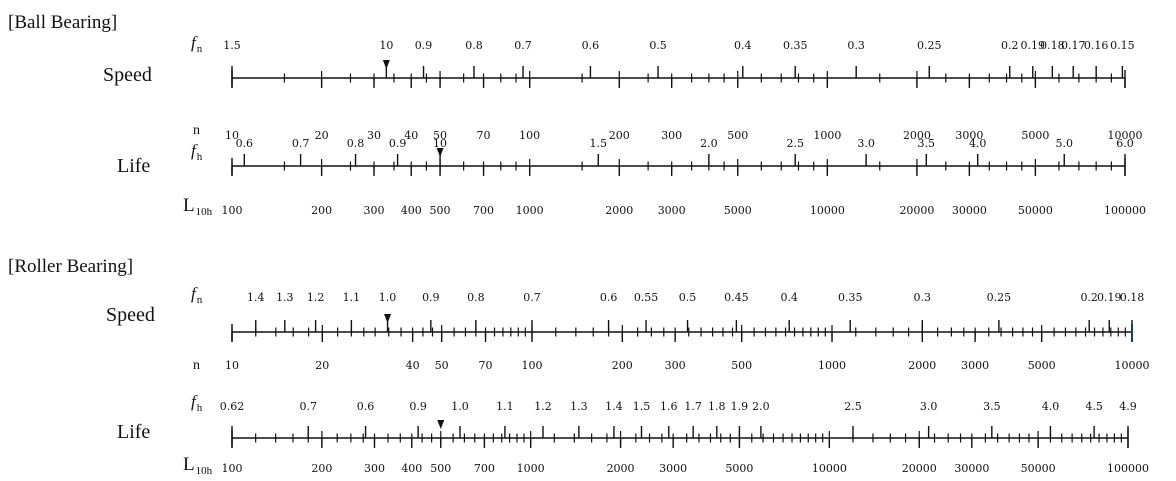 Image resolution: width=1176 pixels, height=481 pixels. Describe the element at coordinates (579, 406) in the screenshot. I see `roller-life-top-tick-label: 1.3` at that location.